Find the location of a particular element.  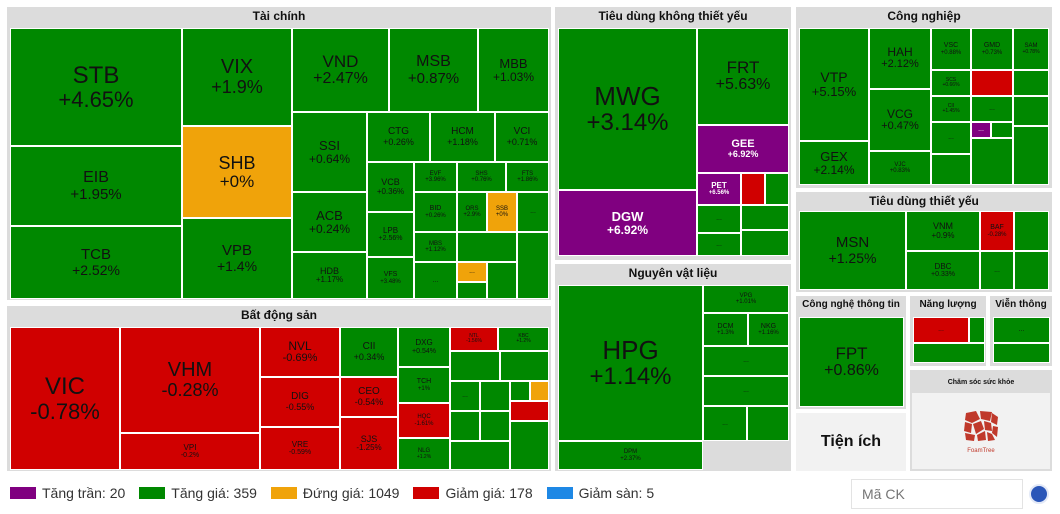

stock-tile-sam: SAM +0.78% is located at coordinates (1031, 49).